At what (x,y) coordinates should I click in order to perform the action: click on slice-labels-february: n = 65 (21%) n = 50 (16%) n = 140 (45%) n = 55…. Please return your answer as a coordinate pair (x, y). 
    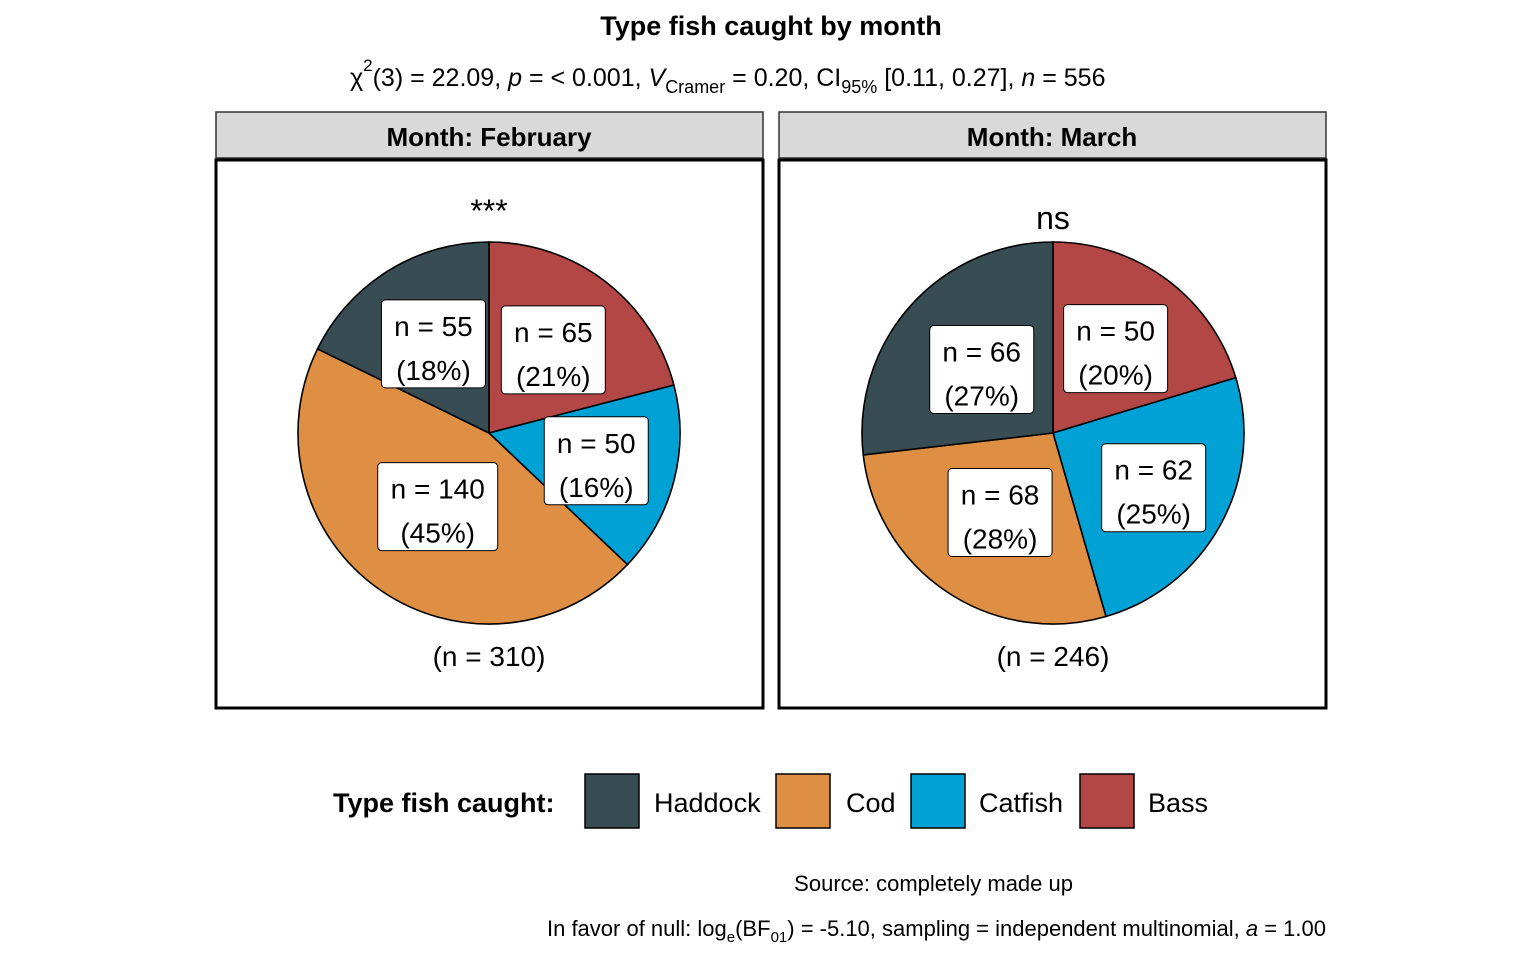
    Looking at the image, I should click on (513, 425).